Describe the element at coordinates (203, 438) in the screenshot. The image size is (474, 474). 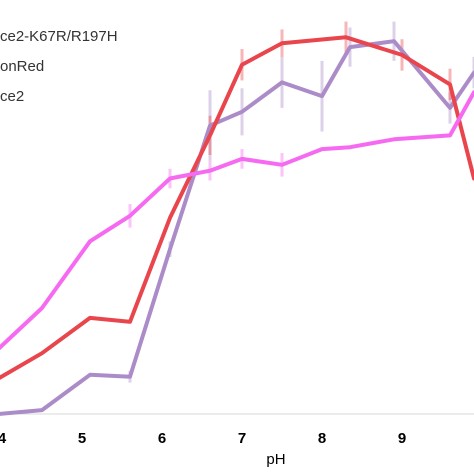
I see `x-tick-labels: 4 5 6 7 8 9` at that location.